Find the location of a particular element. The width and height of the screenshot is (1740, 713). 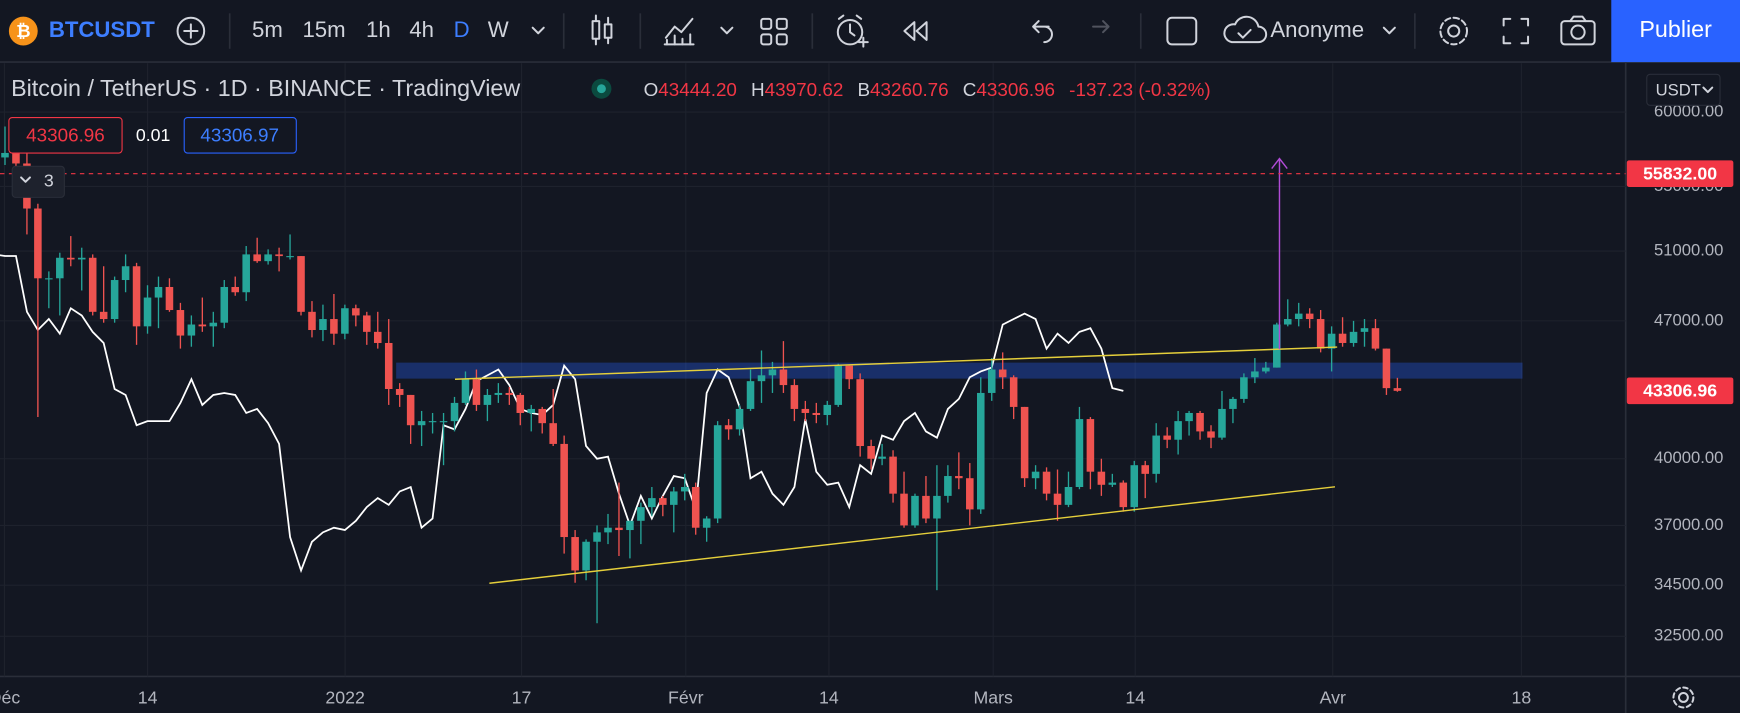

trendline is located at coordinates (896, 363).